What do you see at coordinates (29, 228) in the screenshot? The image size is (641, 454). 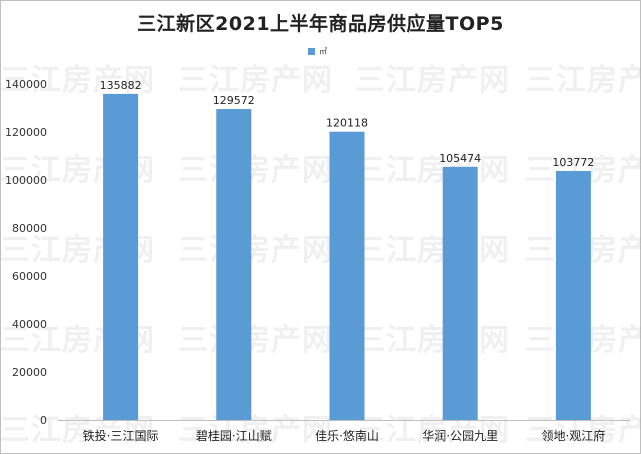 I see `y-tick-label: 80000` at bounding box center [29, 228].